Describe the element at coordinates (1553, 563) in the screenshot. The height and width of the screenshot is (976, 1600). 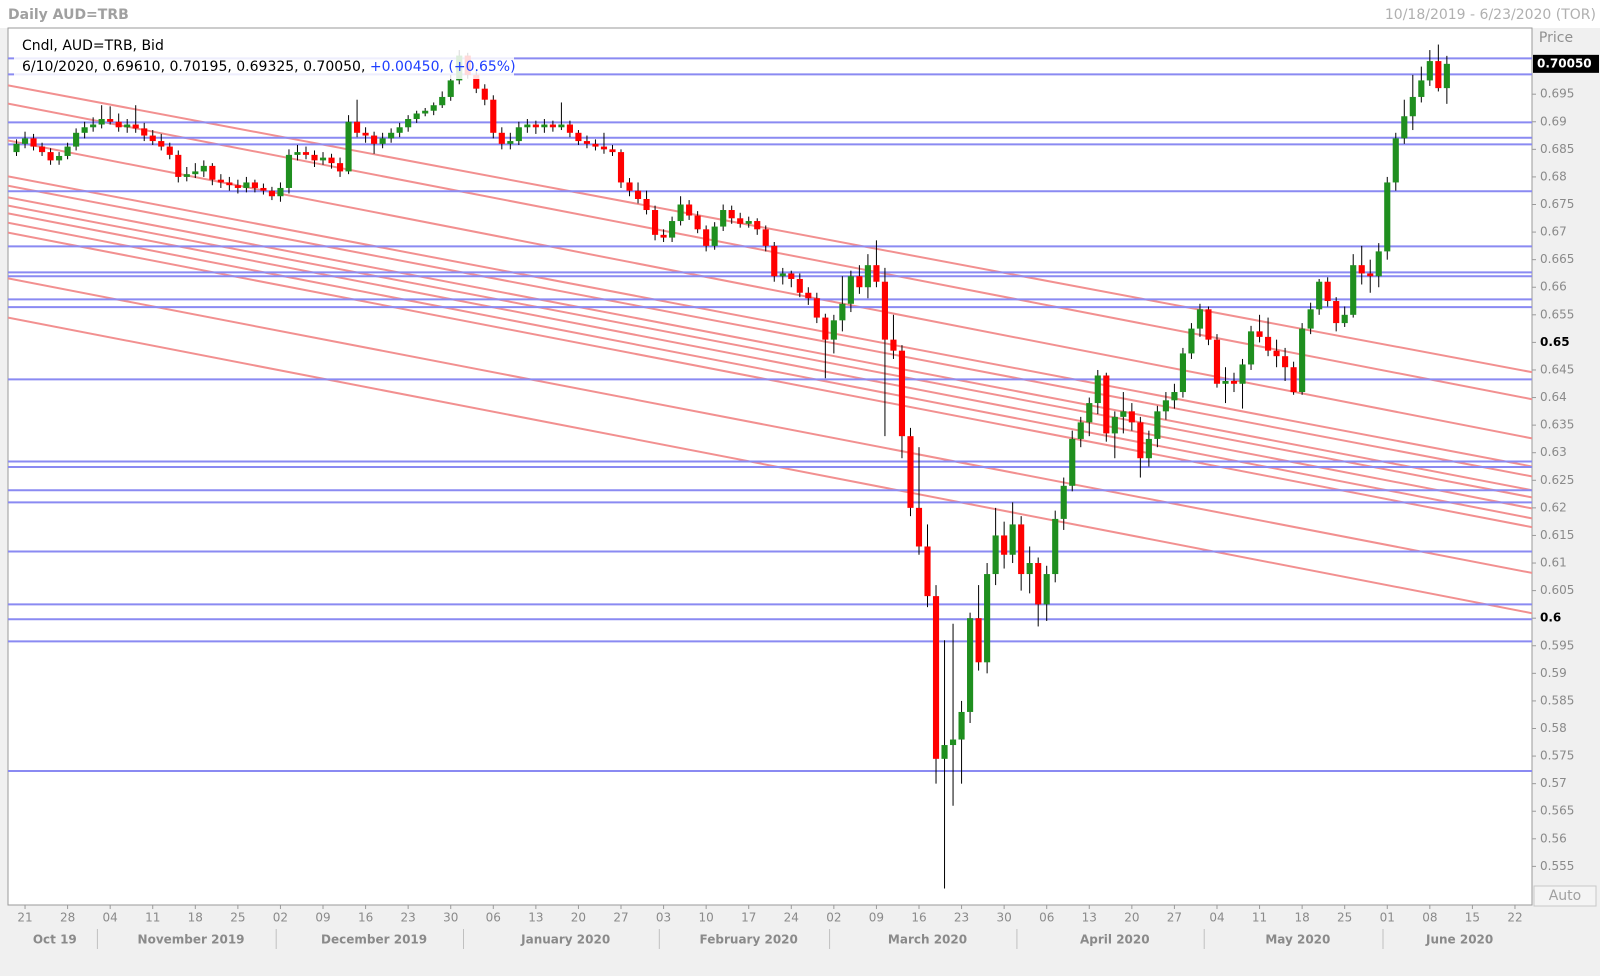
I see `y-tick-label: 0.61` at that location.